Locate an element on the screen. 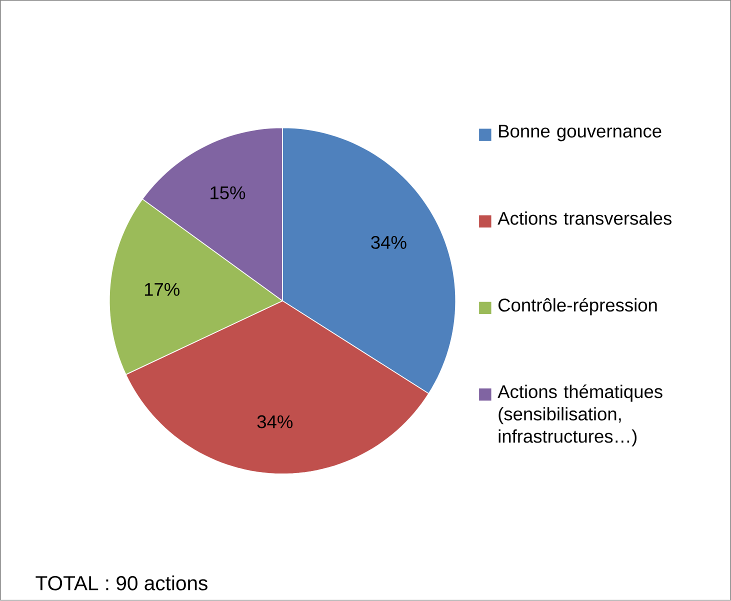 The width and height of the screenshot is (731, 601). legend-label: Actions transversales is located at coordinates (585, 218).